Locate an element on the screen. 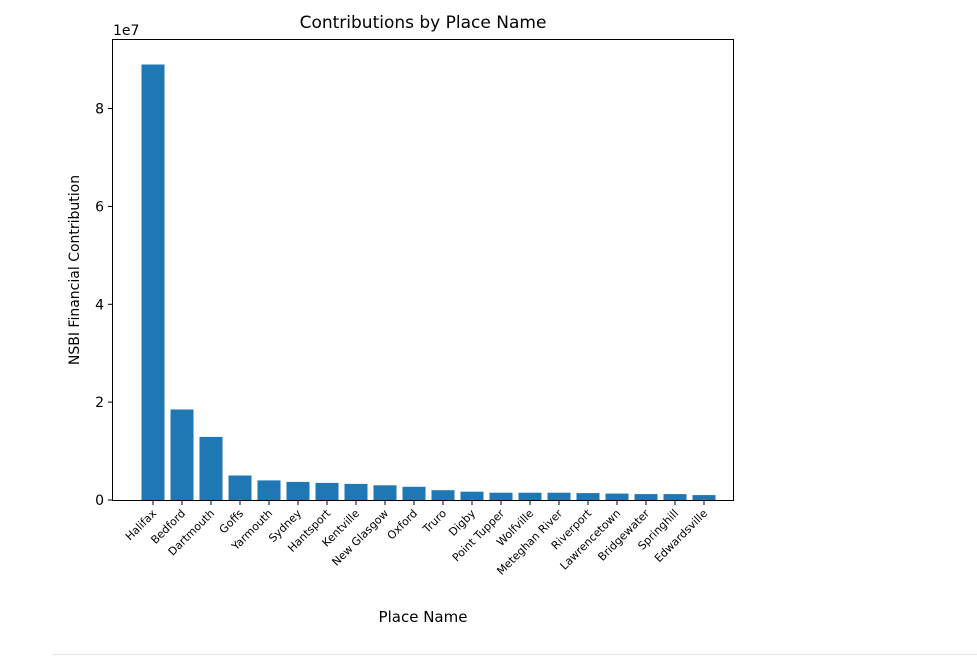 This screenshot has height=657, width=977. y-tick-label: 8 is located at coordinates (99, 110).